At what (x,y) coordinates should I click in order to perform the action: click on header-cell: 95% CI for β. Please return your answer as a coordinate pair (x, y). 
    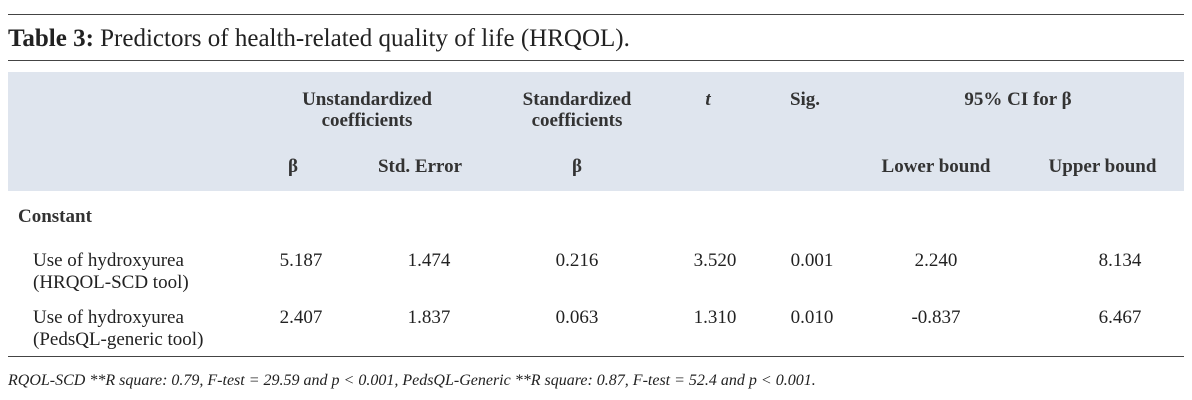
    Looking at the image, I should click on (1018, 99).